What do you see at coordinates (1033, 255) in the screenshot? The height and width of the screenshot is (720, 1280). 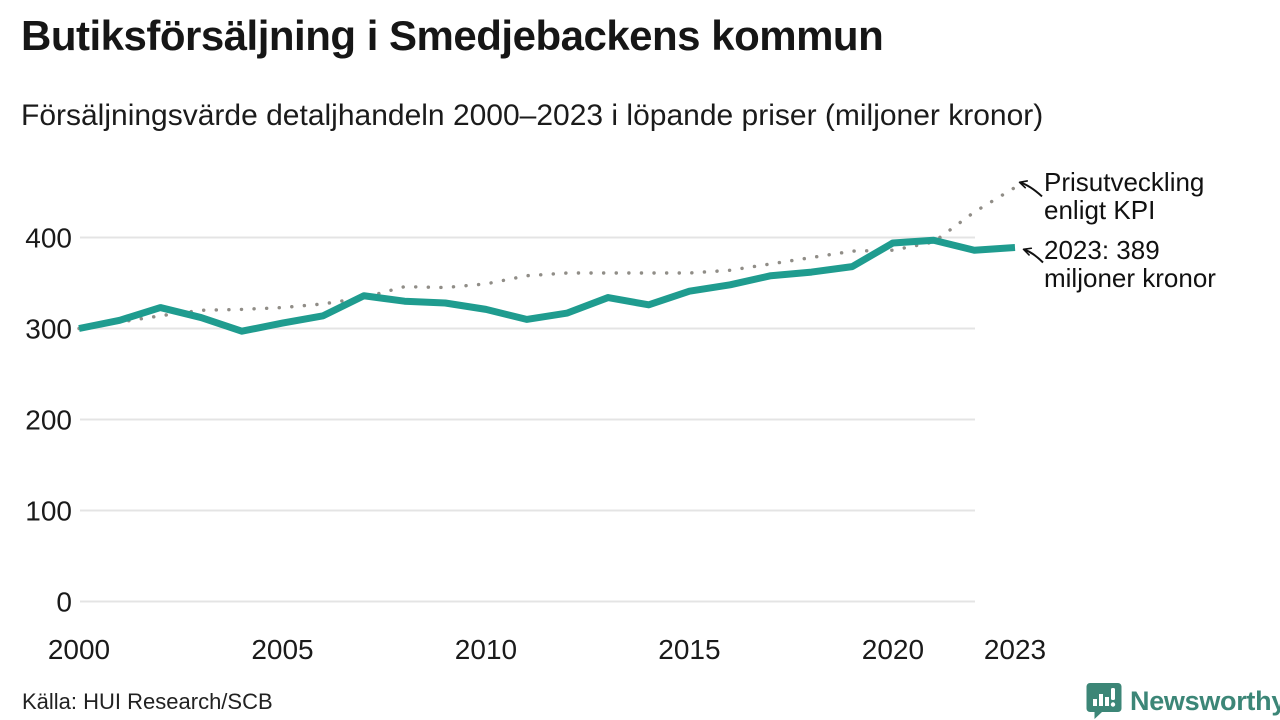 I see `value-arrow` at bounding box center [1033, 255].